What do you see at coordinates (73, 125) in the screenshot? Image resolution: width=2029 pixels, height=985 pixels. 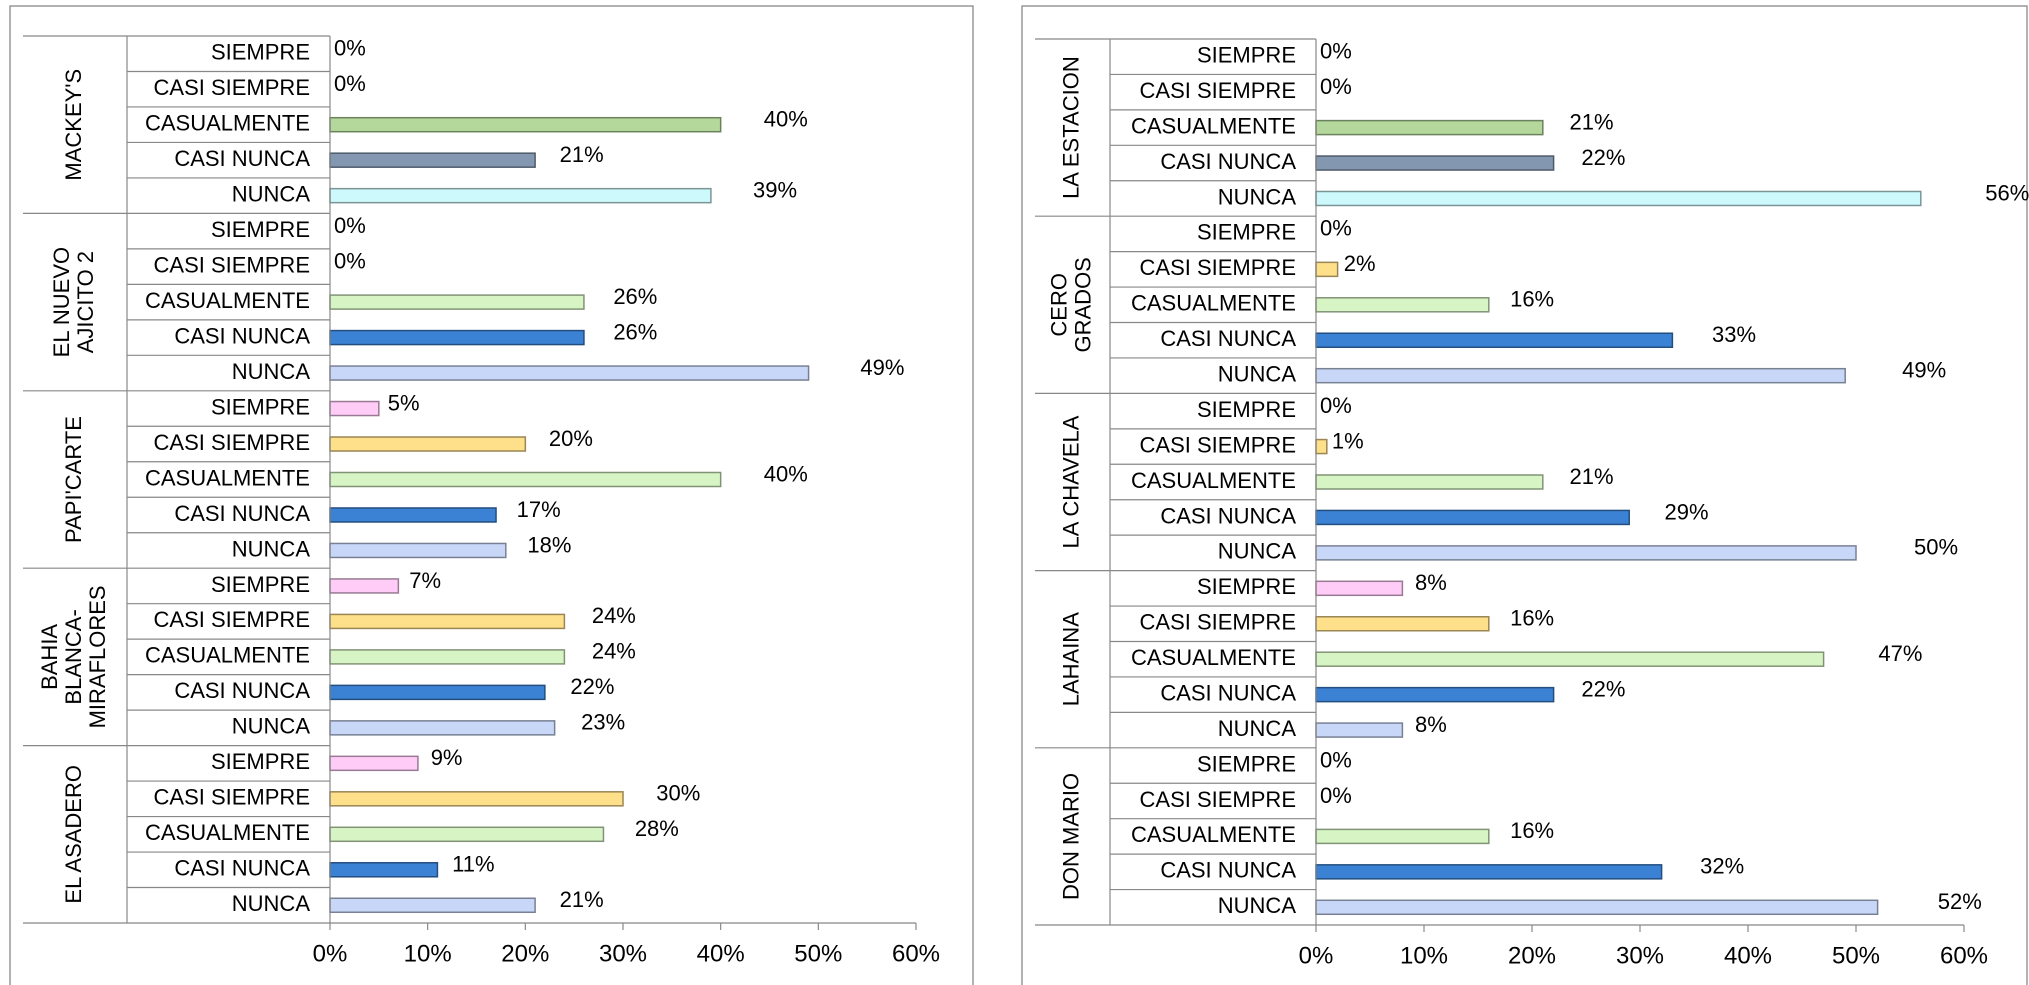 I see `group-label: MACKEY'S` at bounding box center [73, 125].